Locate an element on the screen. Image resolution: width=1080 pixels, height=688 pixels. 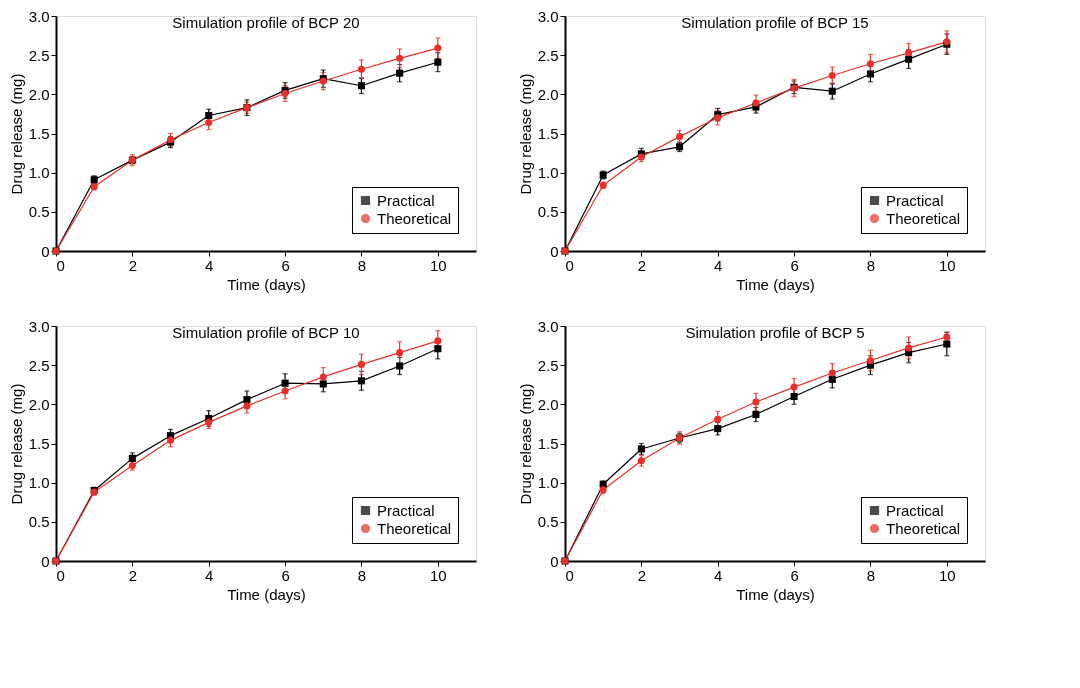
chart-title: Simulation profile of BCP 20 is located at coordinates (266, 22).